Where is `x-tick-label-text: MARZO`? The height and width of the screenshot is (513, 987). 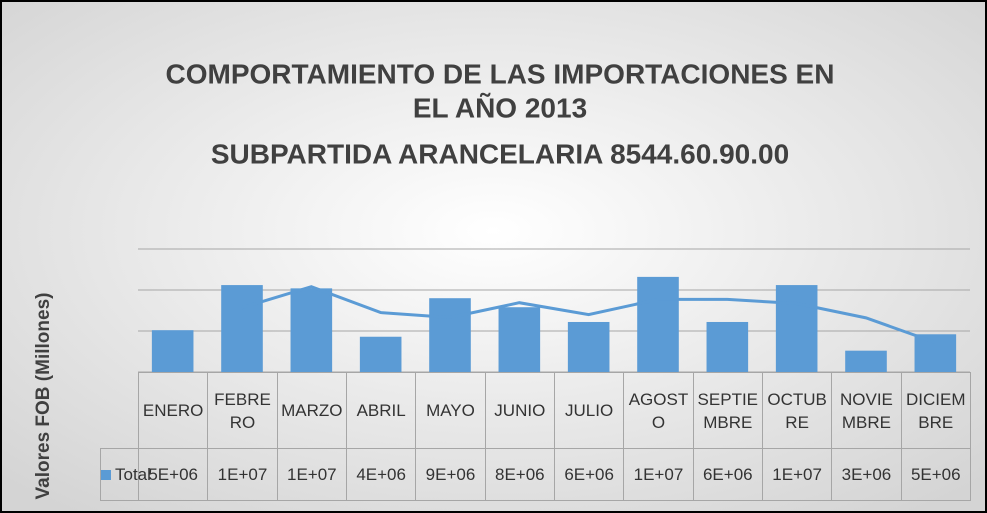
x-tick-label-text: MARZO is located at coordinates (312, 410).